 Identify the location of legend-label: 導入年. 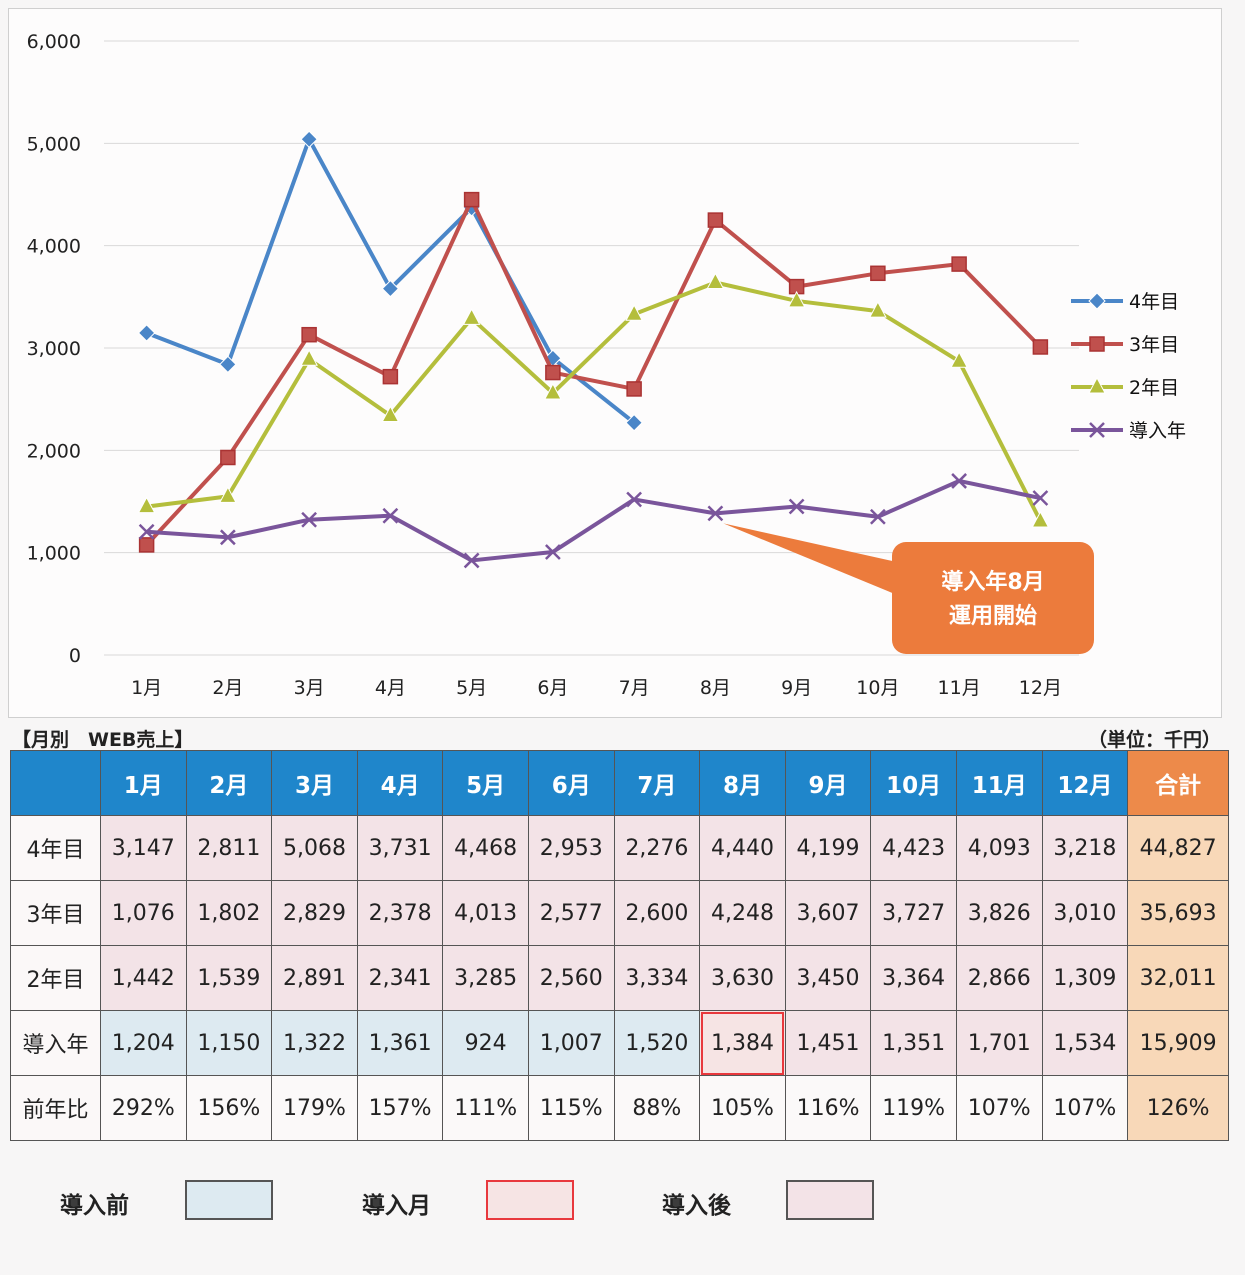
(1157, 431).